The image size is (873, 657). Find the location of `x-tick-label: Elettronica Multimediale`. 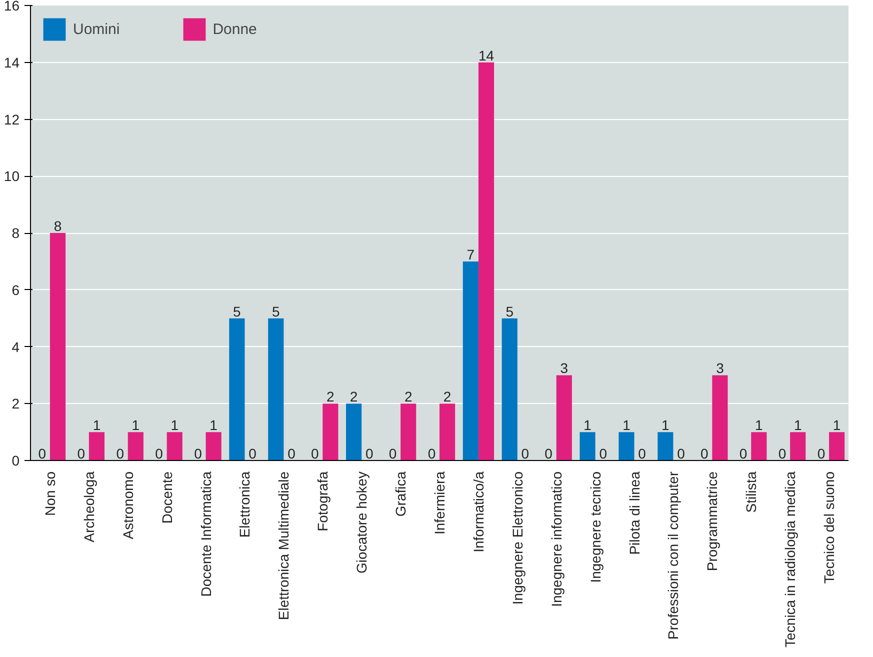

x-tick-label: Elettronica Multimediale is located at coordinates (284, 545).